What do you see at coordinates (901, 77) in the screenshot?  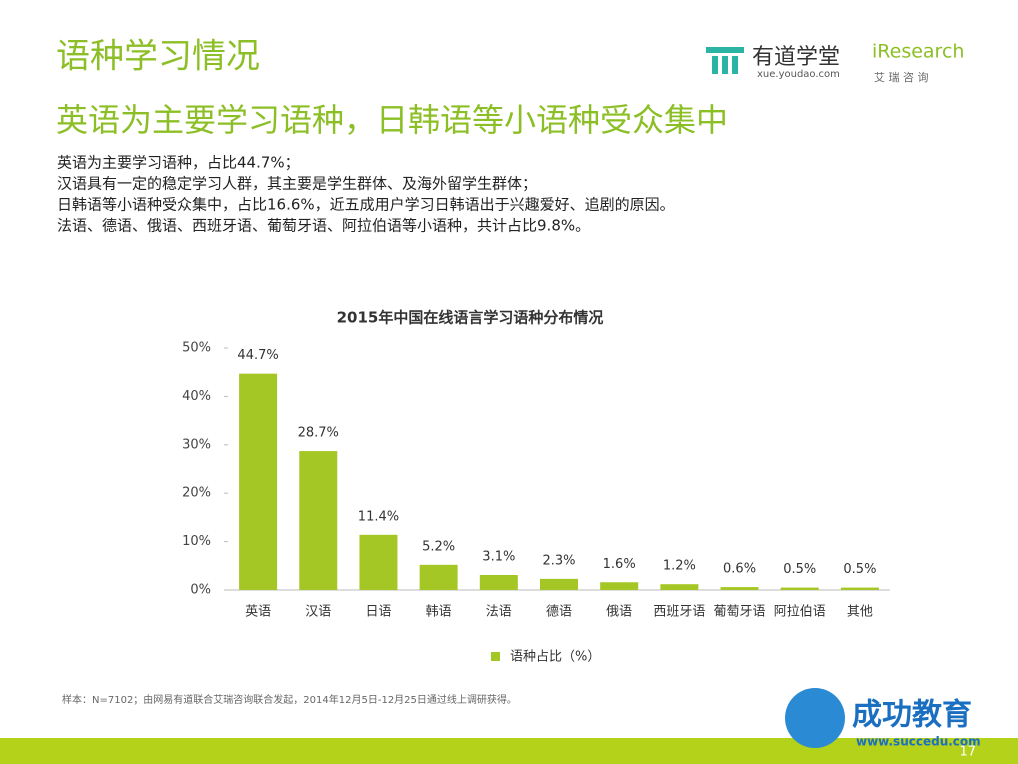 I see `logo-text: 艾 瑞 咨 询` at bounding box center [901, 77].